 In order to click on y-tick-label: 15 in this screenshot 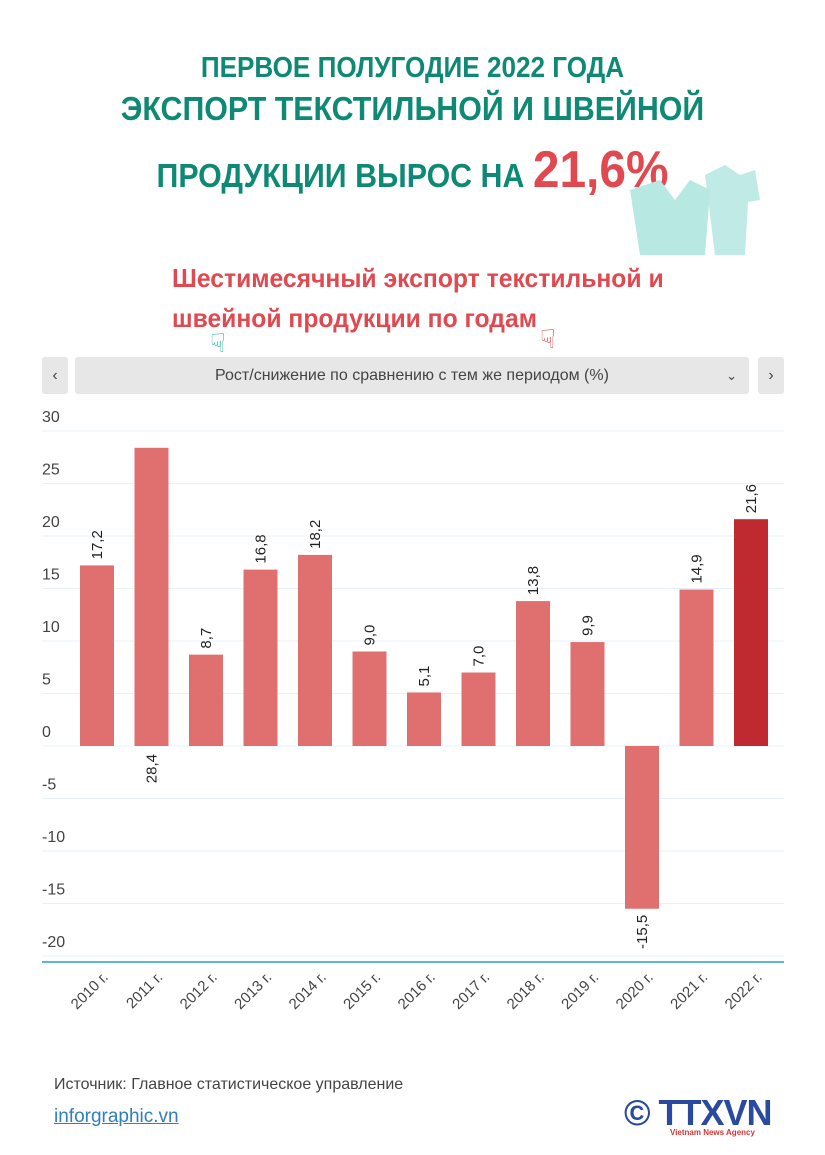, I will do `click(51, 575)`.